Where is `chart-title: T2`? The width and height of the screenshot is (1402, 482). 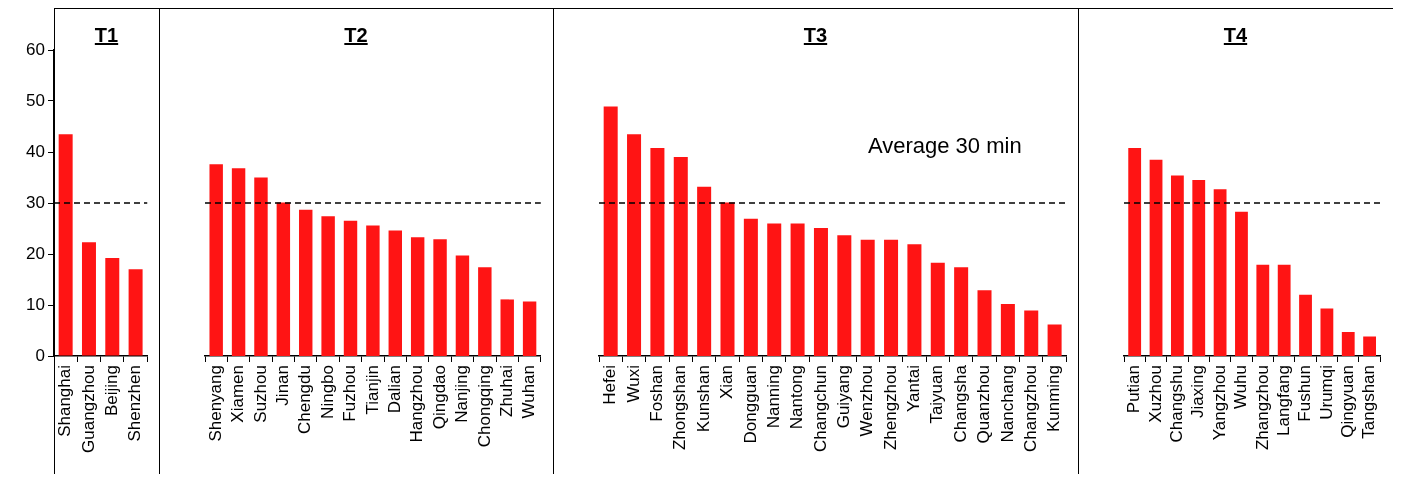 chart-title: T2 is located at coordinates (356, 35).